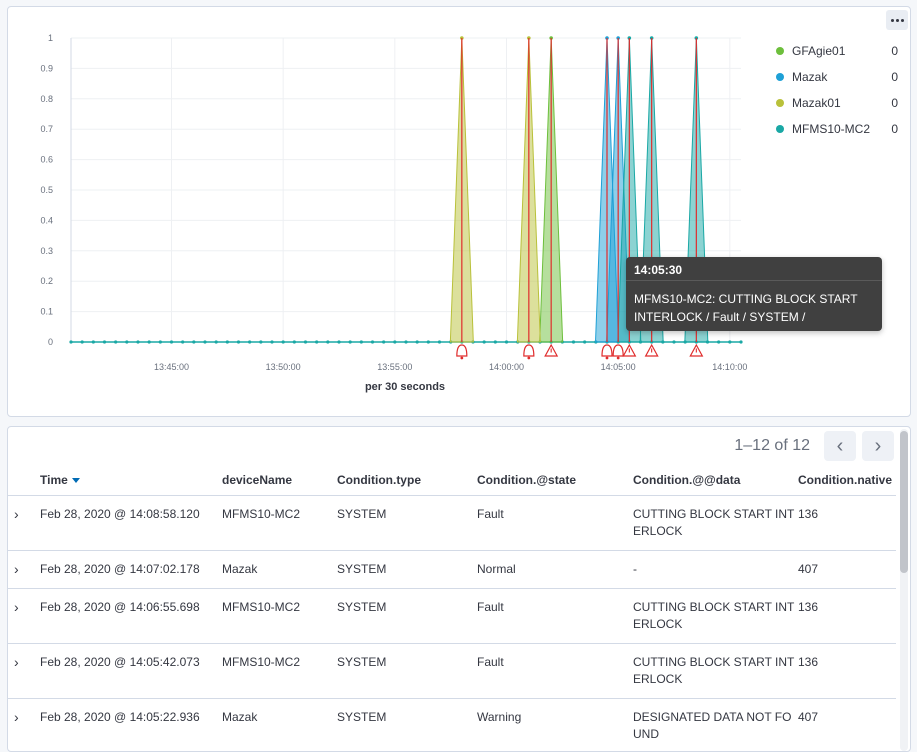 The image size is (917, 752). What do you see at coordinates (837, 51) in the screenshot?
I see `legend-item: GFAgie01 0` at bounding box center [837, 51].